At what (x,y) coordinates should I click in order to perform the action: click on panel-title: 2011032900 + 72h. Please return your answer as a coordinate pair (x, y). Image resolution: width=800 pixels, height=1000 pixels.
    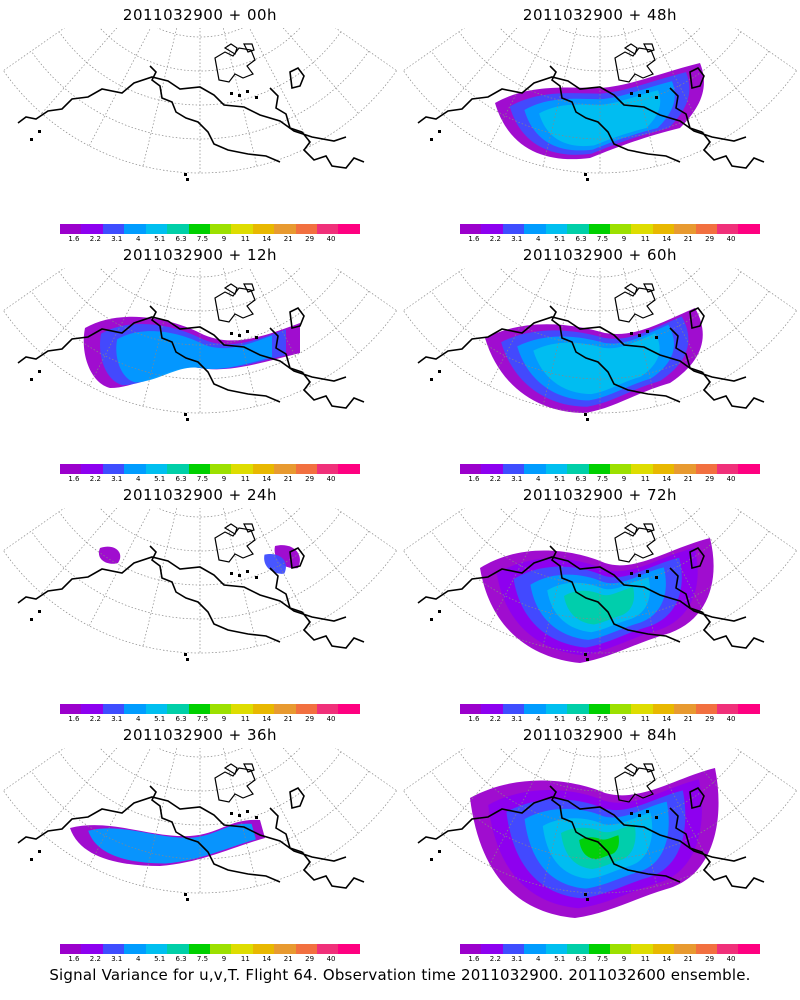
    Looking at the image, I should click on (600, 495).